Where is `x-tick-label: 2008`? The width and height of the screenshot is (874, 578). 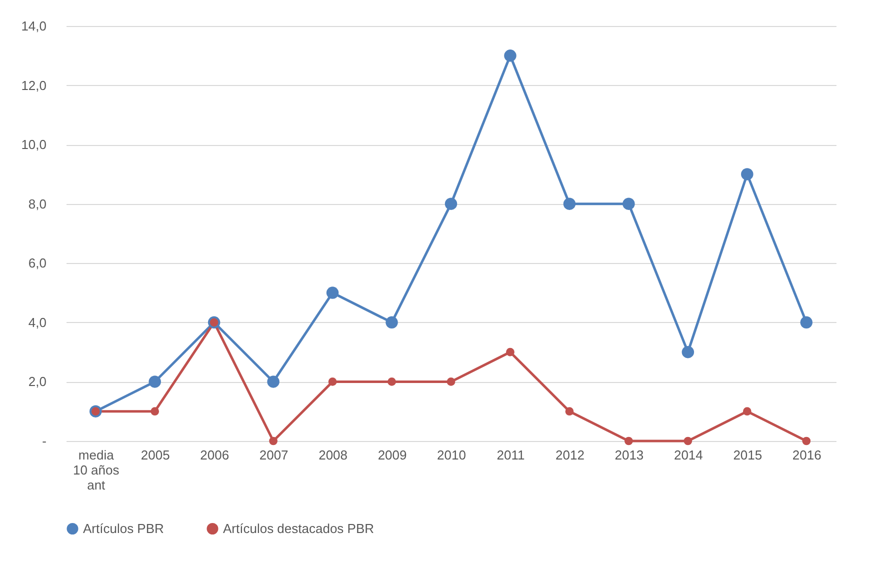 x-tick-label: 2008 is located at coordinates (333, 455).